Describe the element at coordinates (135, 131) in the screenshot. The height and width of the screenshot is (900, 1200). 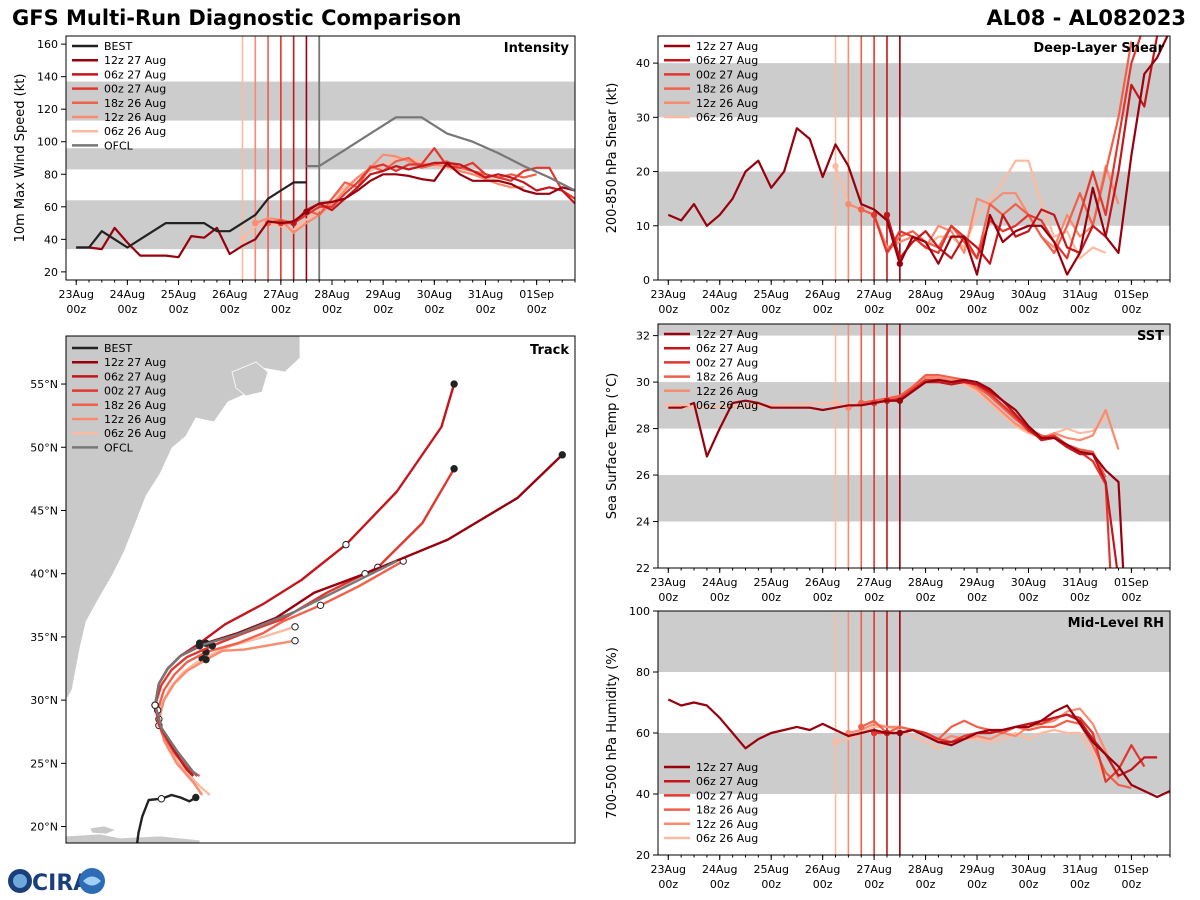
I see `intensity-legend-label: 06z 26 Aug` at that location.